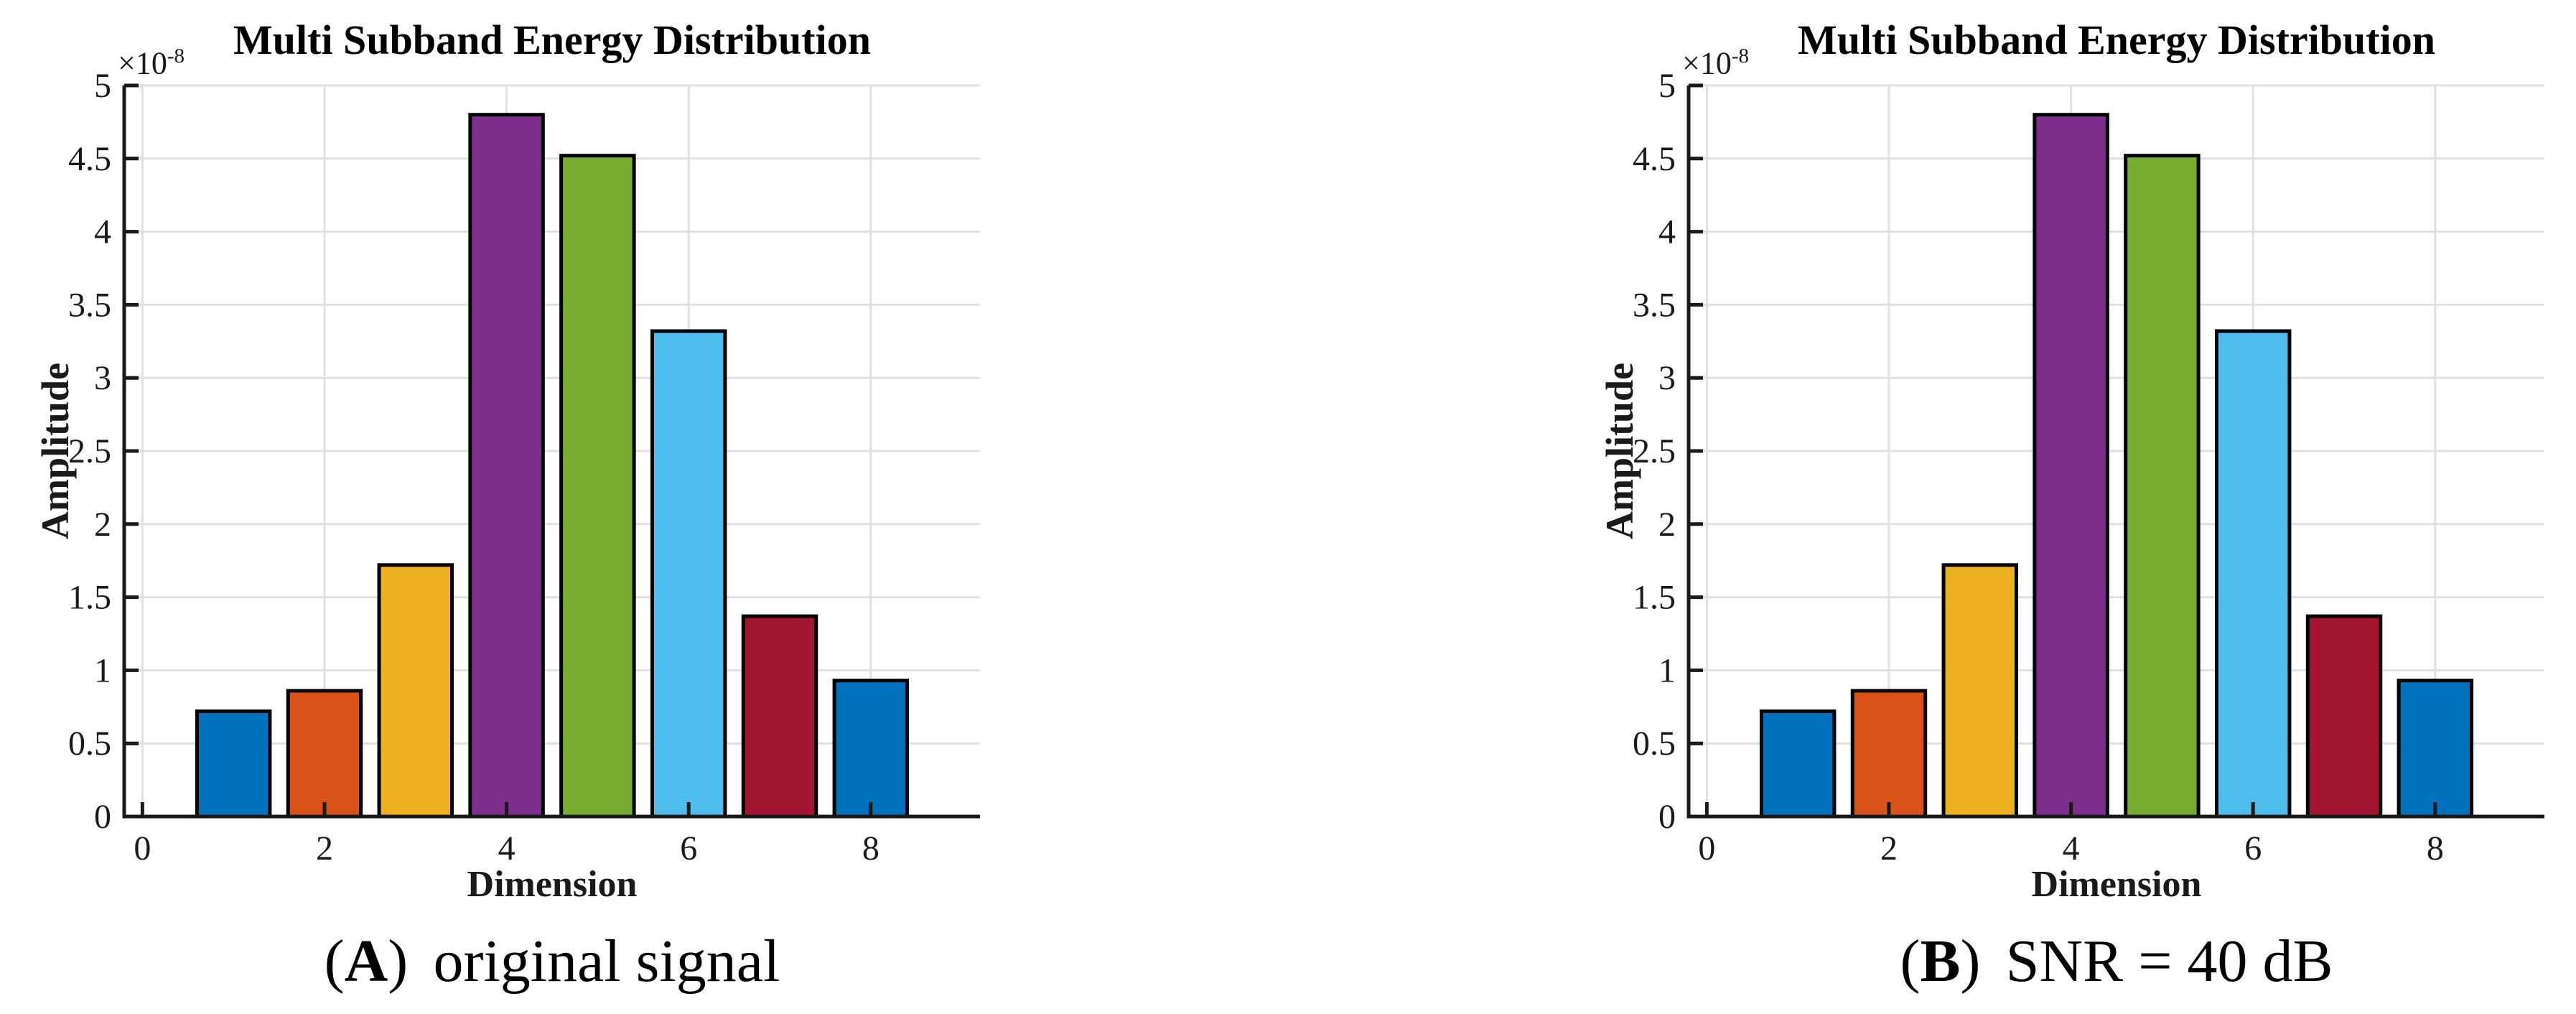  I want to click on chart-a-title: Multi Subband Energy Distribution, so click(552, 40).